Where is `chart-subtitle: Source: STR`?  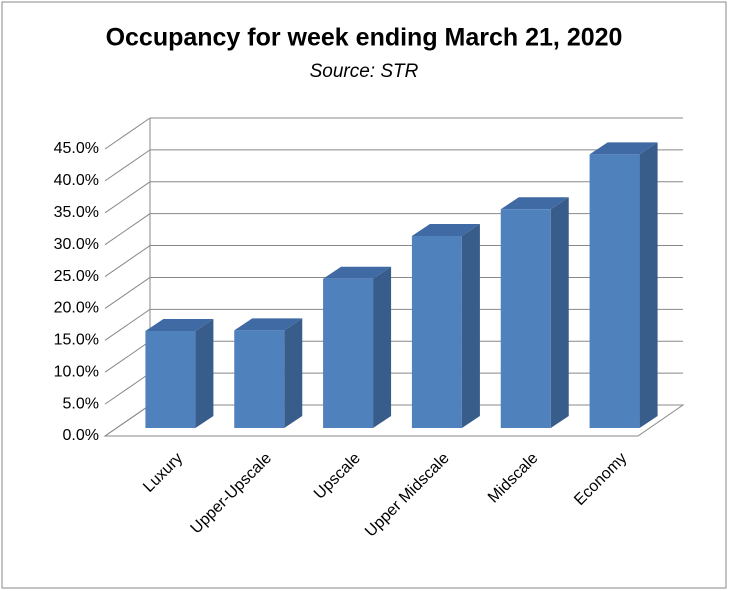
chart-subtitle: Source: STR is located at coordinates (364, 71).